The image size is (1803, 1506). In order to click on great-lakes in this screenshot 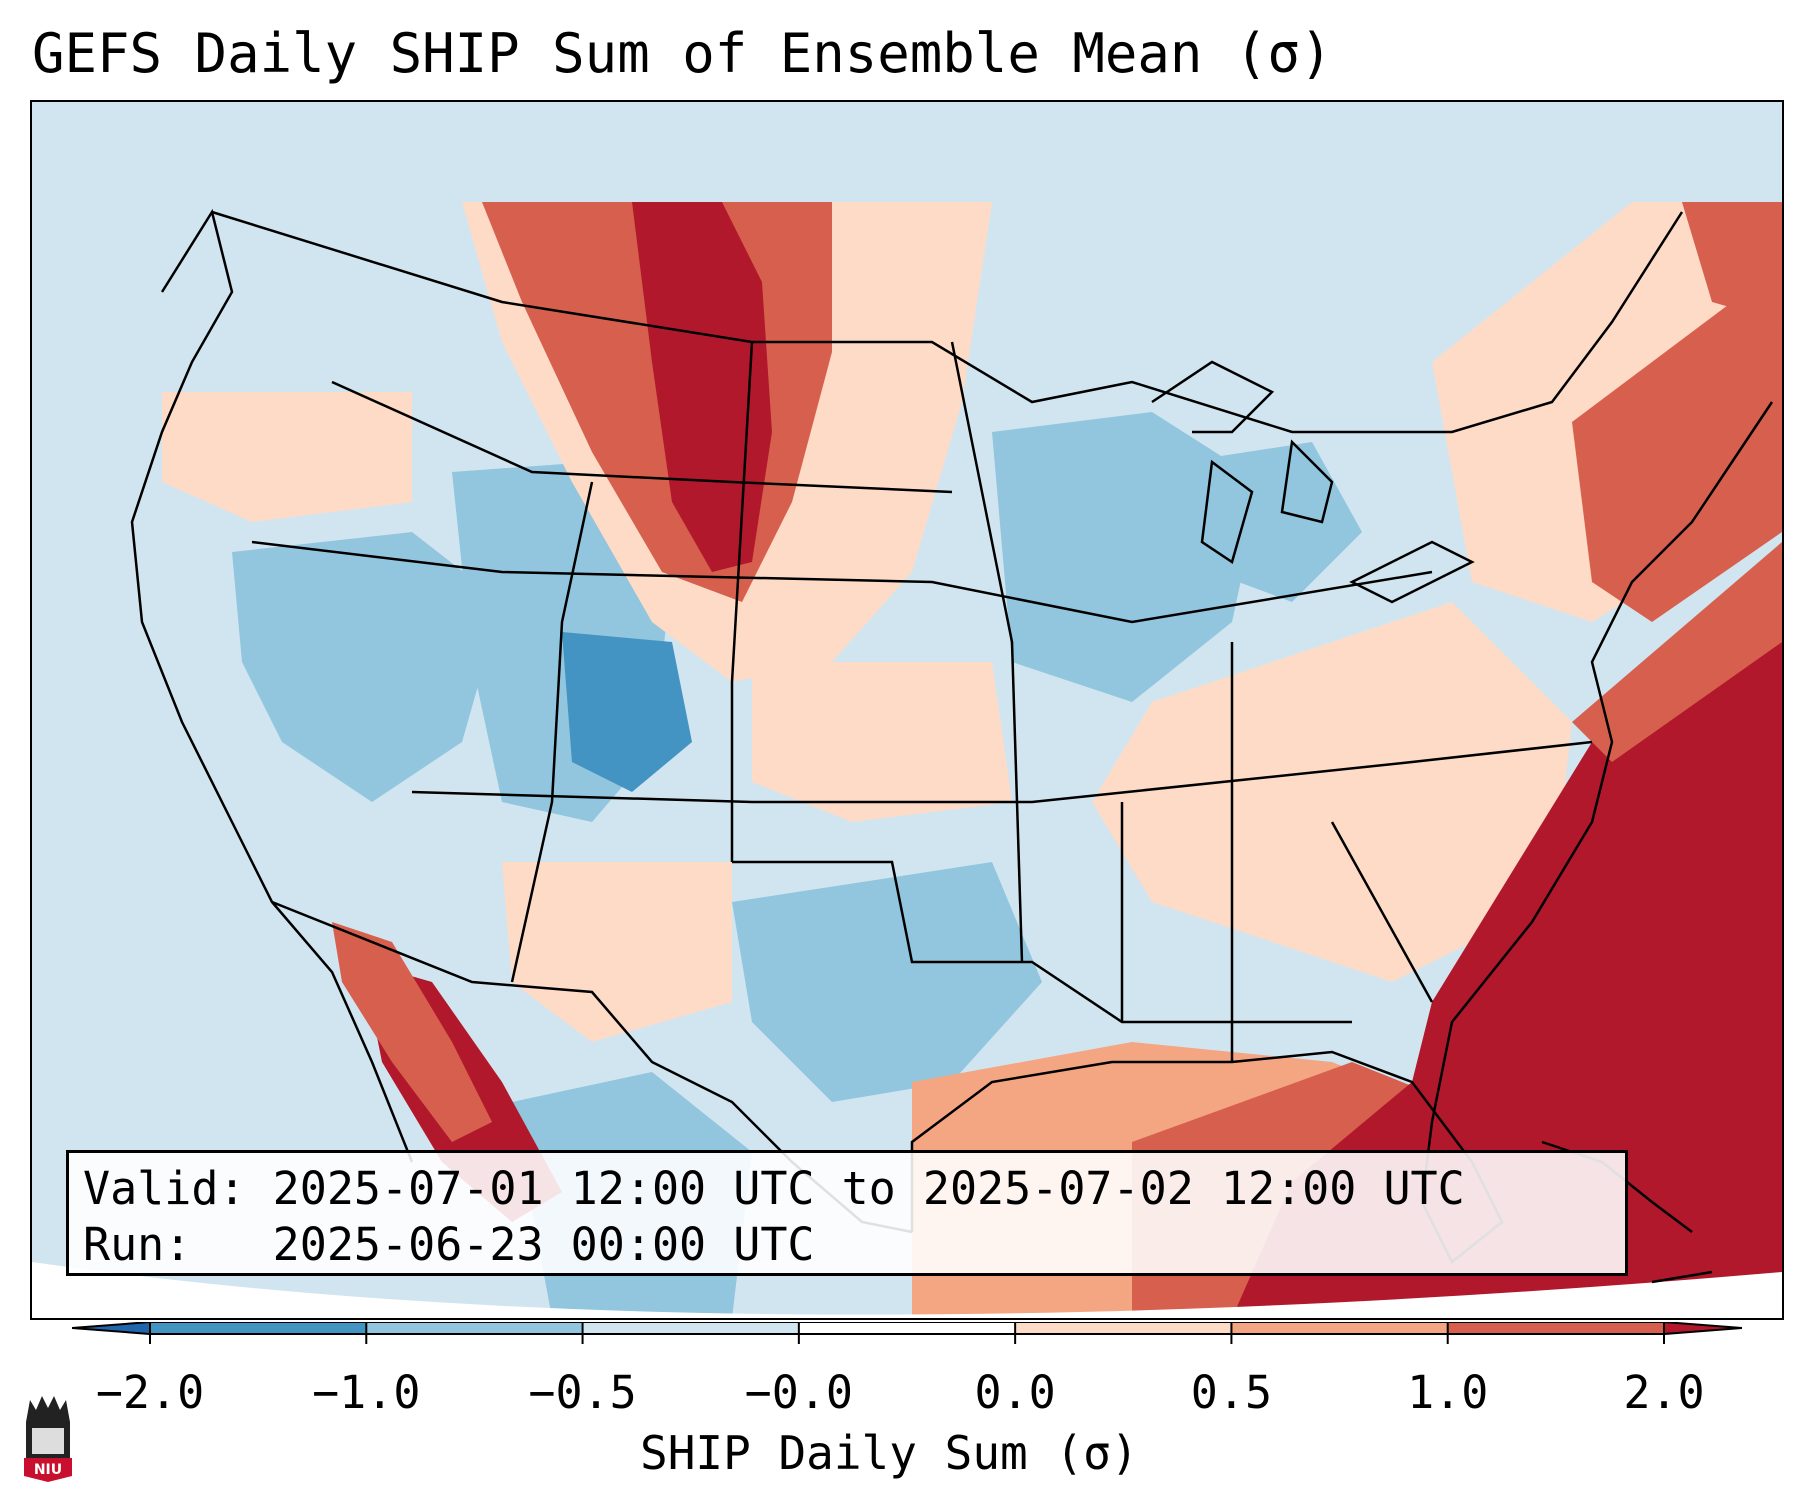, I will do `click(1313, 482)`.